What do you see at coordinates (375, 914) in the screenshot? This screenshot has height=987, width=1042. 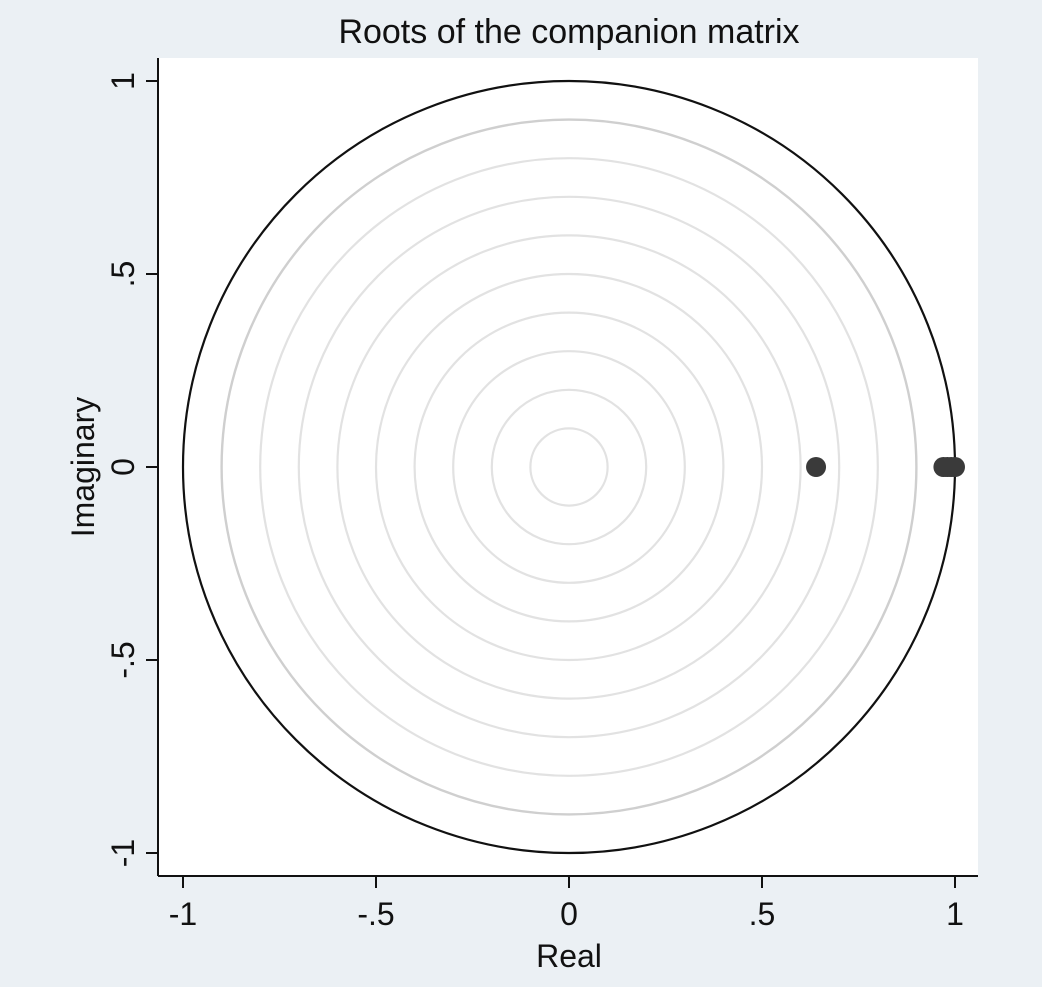 I see `x-tick-label: -.5` at bounding box center [375, 914].